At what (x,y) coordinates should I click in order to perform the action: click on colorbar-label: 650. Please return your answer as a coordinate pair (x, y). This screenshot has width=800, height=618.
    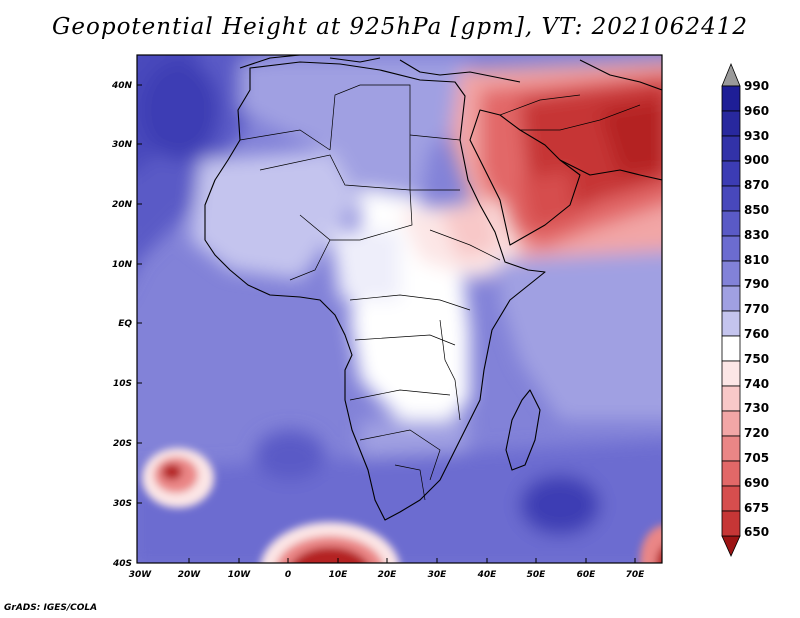
    Looking at the image, I should click on (756, 532).